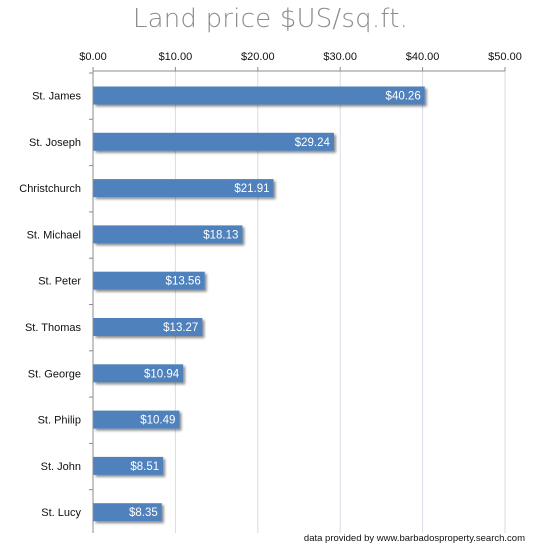 This screenshot has height=550, width=541. What do you see at coordinates (505, 57) in the screenshot?
I see `x-tick-label: $50.00` at bounding box center [505, 57].